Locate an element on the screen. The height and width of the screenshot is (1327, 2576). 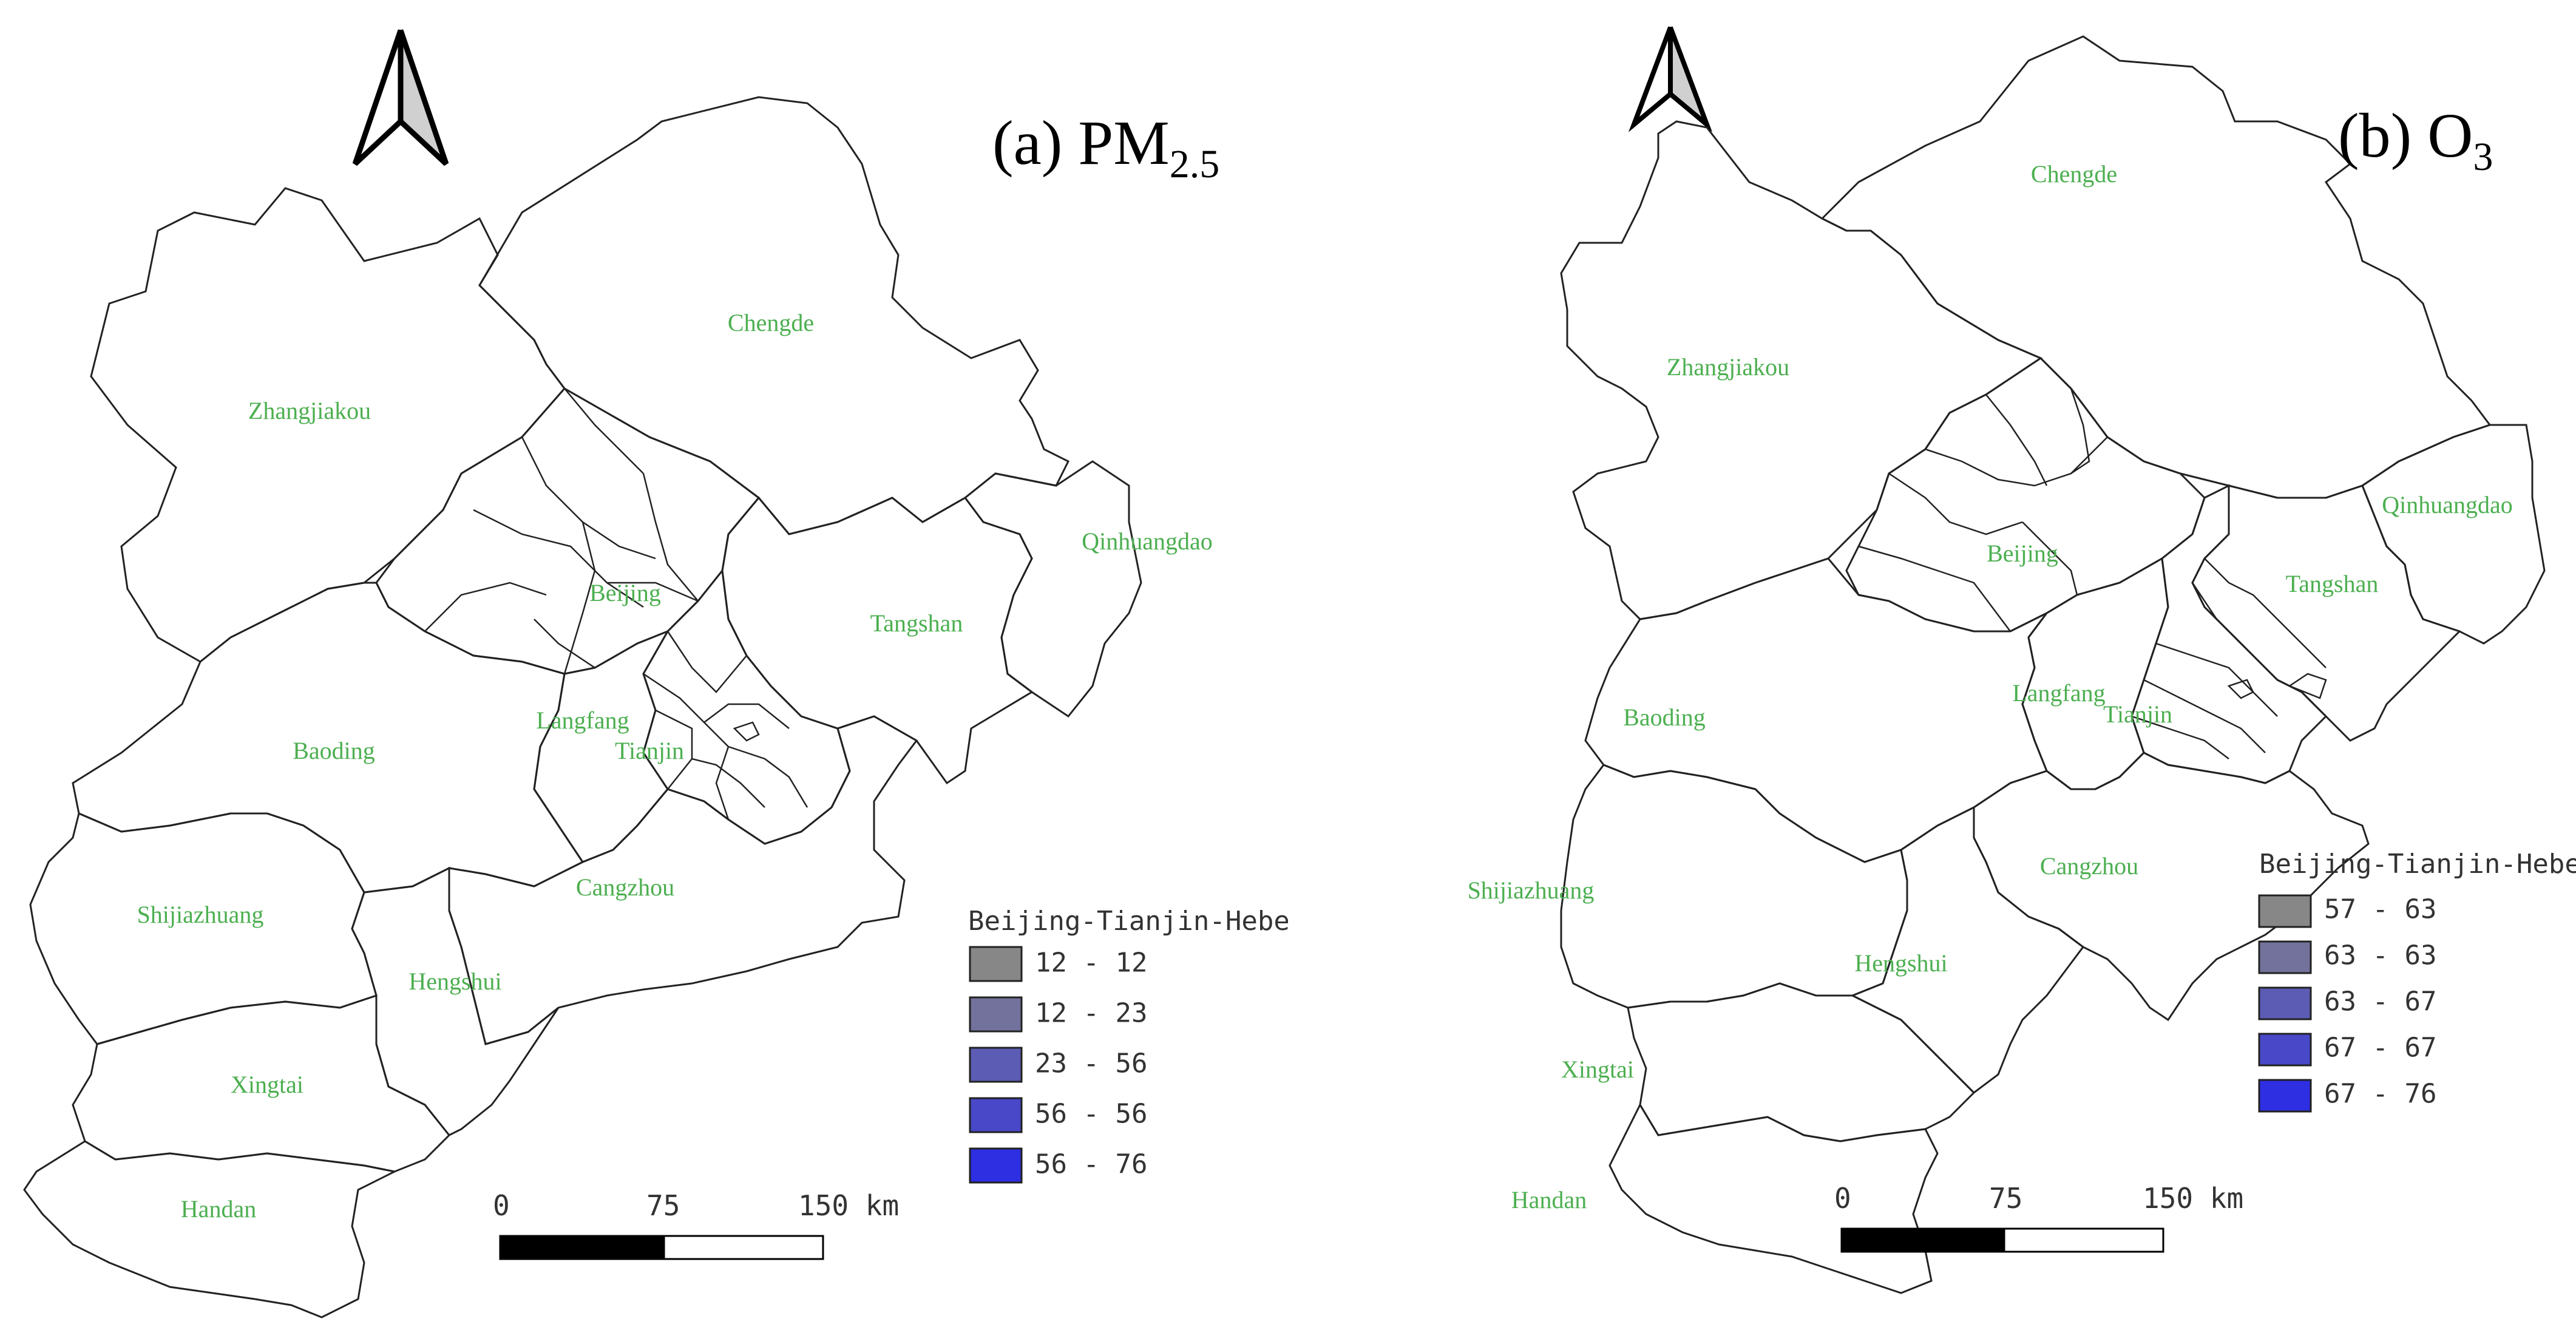
legend-label: 63 - 63 is located at coordinates (2380, 955).